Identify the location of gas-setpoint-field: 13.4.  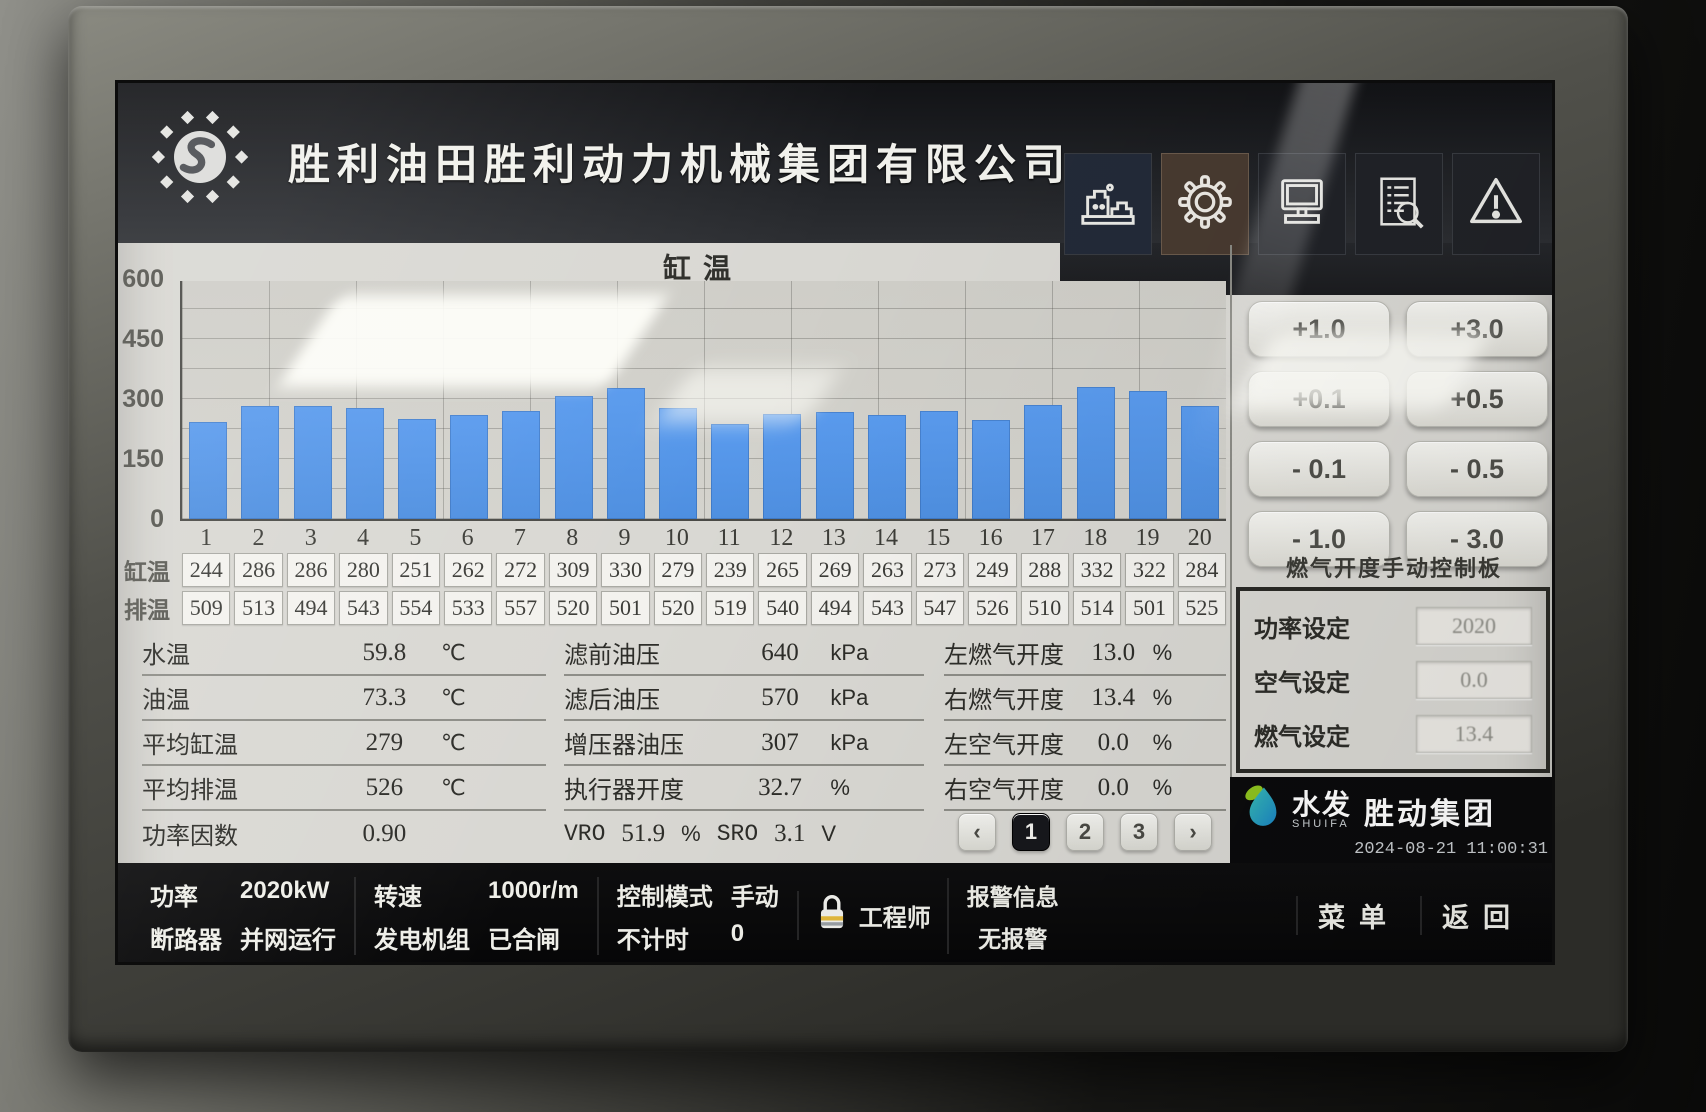
(1474, 734).